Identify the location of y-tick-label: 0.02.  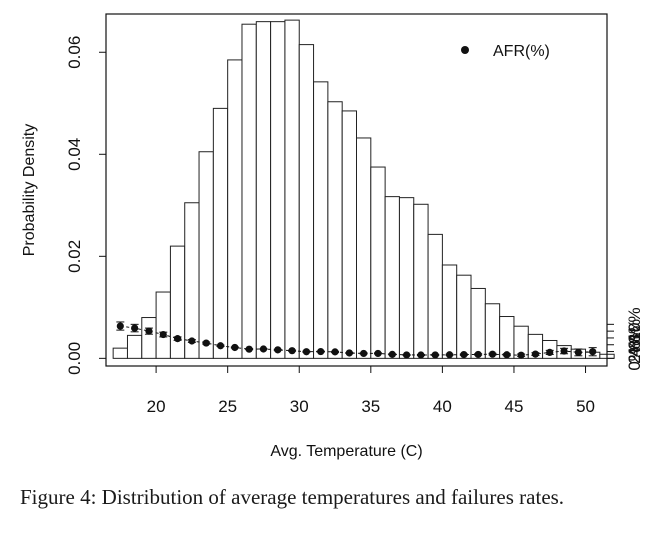
(74, 256).